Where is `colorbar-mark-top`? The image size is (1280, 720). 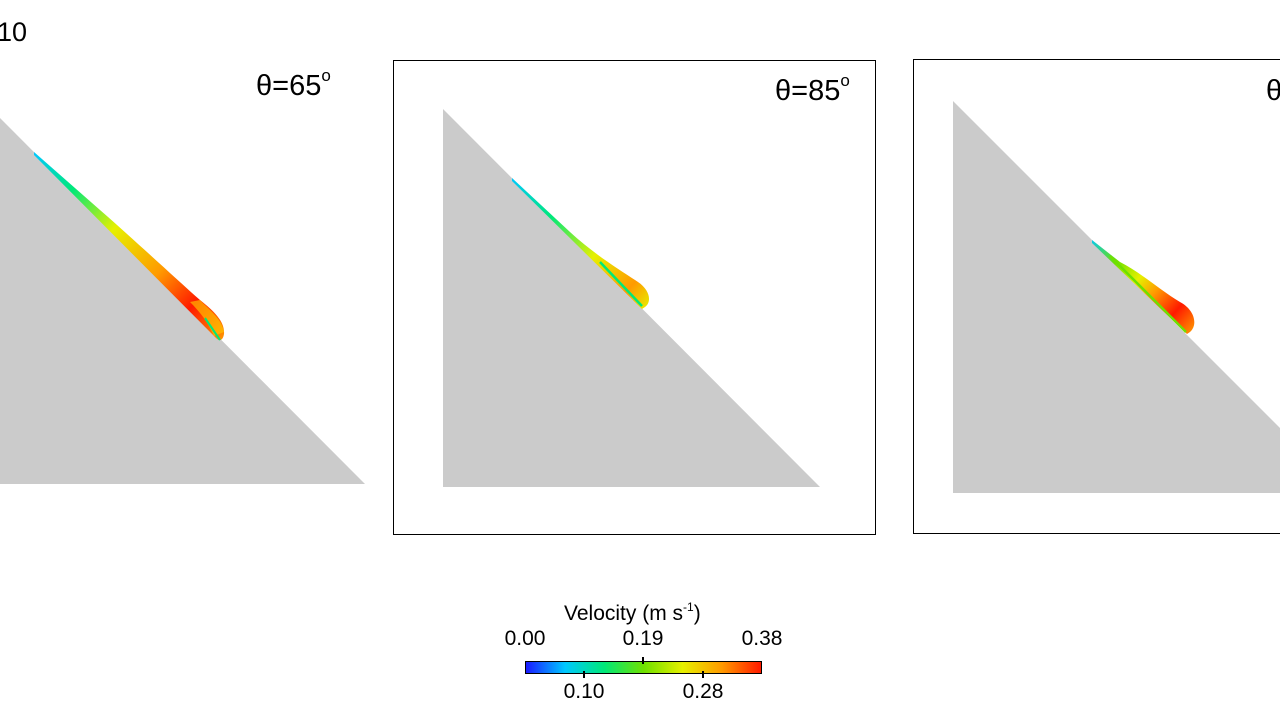 colorbar-mark-top is located at coordinates (643, 660).